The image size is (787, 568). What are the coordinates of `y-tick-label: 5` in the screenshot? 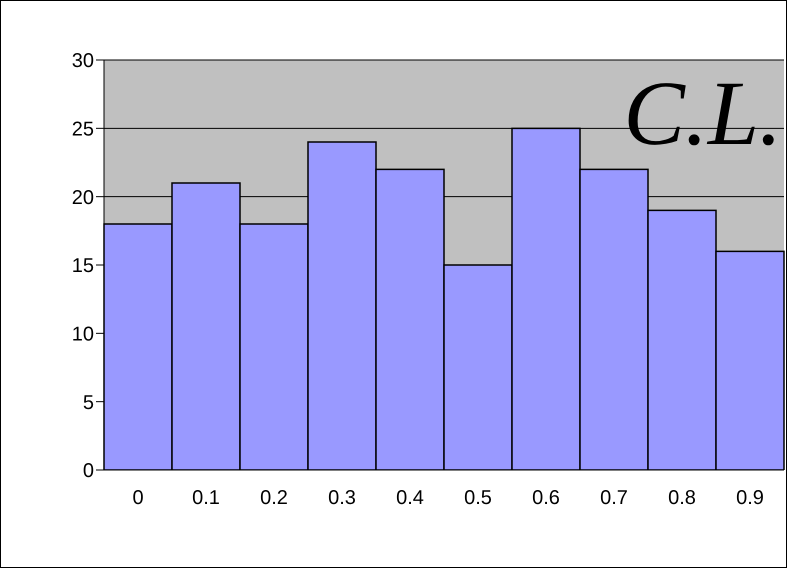 It's located at (88, 403).